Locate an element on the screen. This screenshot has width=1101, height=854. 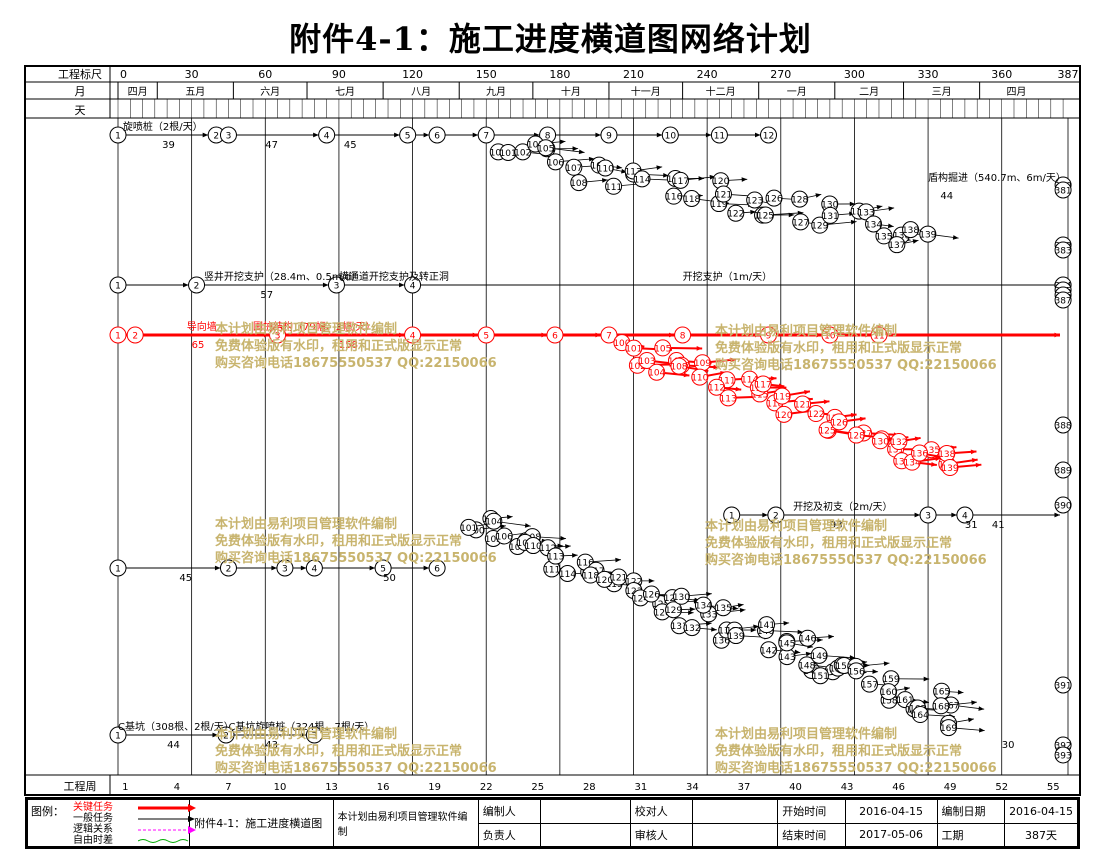
network-node-label: 2 is located at coordinates (226, 737).